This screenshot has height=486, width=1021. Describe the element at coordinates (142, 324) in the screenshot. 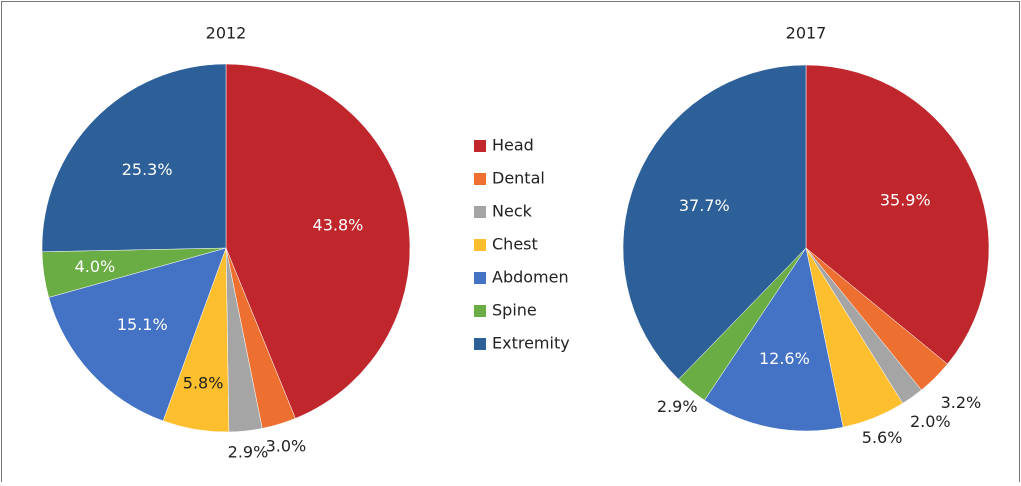

I see `data-label: 15.1%` at that location.